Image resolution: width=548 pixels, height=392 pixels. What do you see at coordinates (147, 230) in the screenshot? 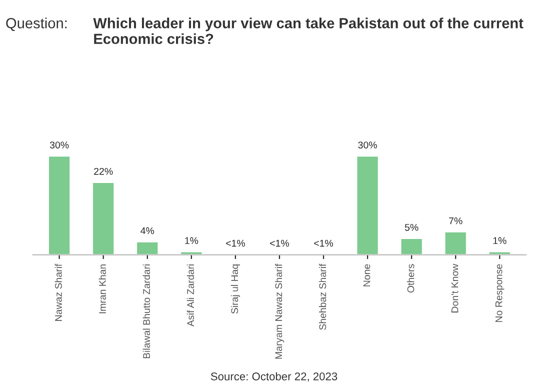
I see `data-label: 4%` at bounding box center [147, 230].